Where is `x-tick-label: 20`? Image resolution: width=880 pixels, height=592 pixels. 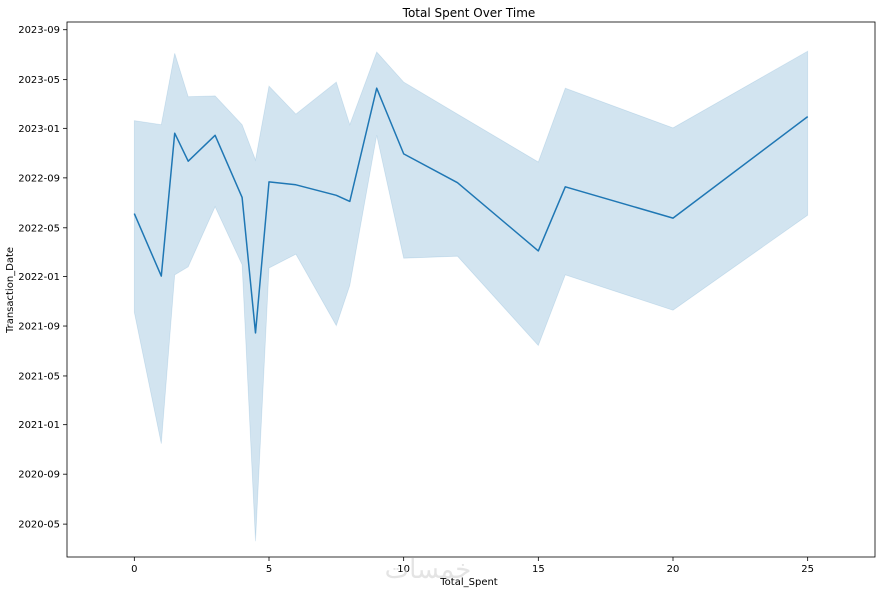 x-tick-label: 20 is located at coordinates (673, 569).